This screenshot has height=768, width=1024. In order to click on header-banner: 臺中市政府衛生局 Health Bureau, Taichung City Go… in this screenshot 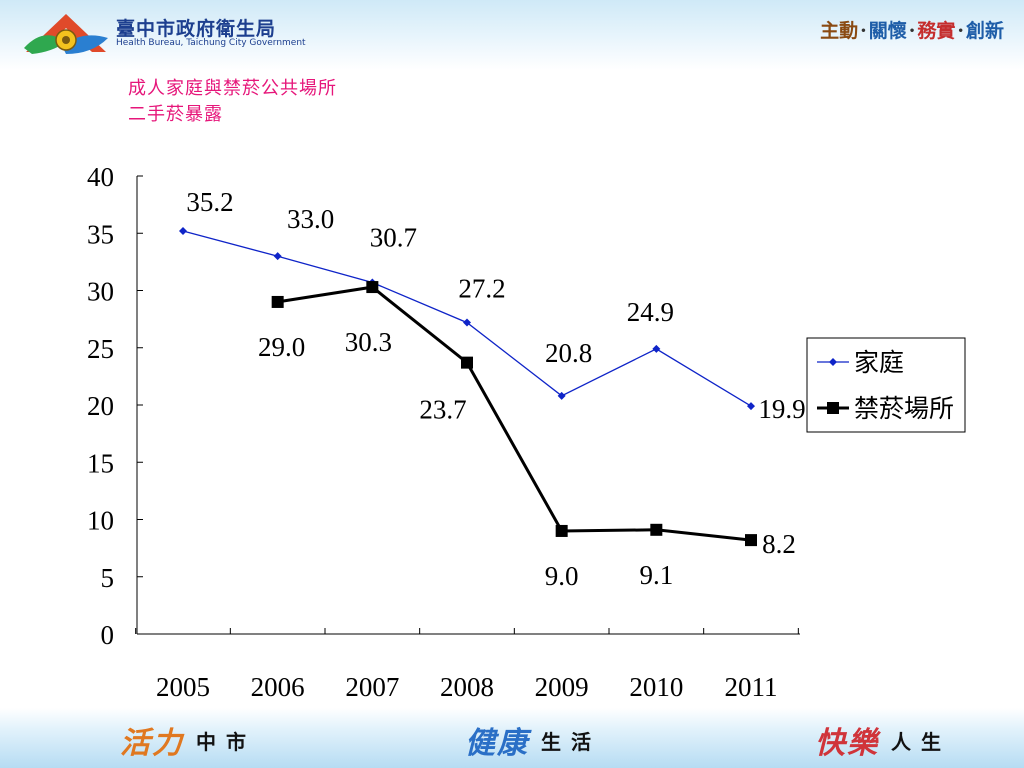, I will do `click(512, 35)`.